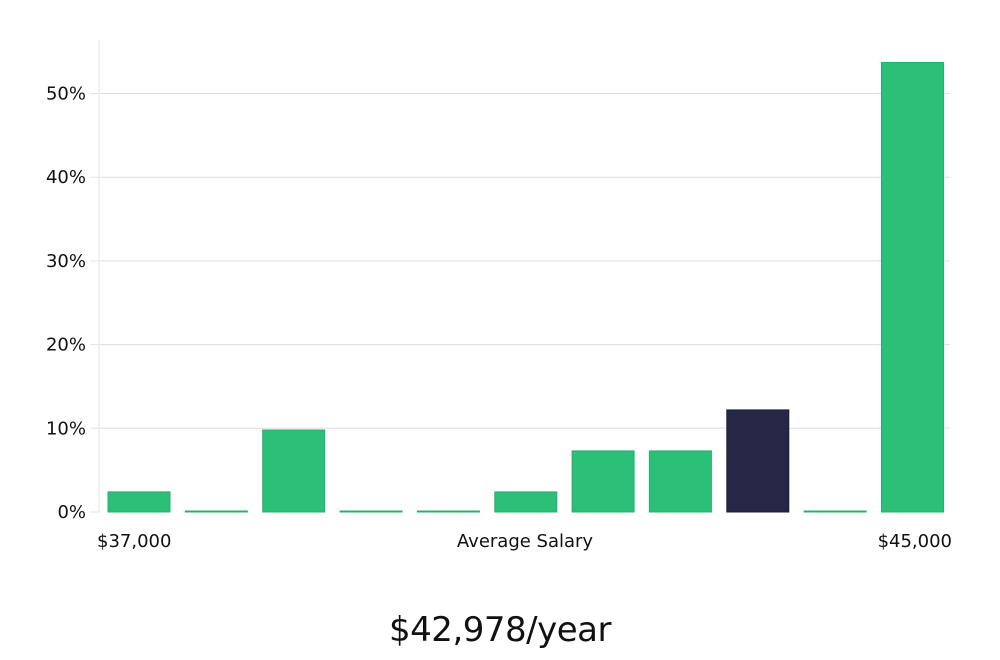 The height and width of the screenshot is (660, 1000). What do you see at coordinates (66, 428) in the screenshot?
I see `ytick-label-10: 10%` at bounding box center [66, 428].